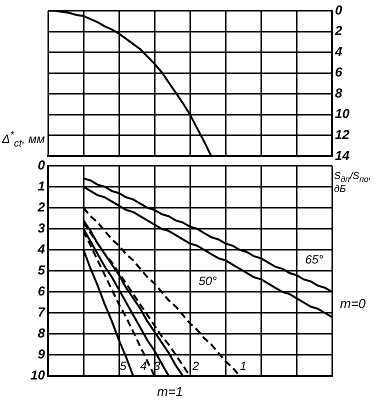 This screenshot has width=379, height=405. What do you see at coordinates (342, 134) in the screenshot?
I see `y-tick-label: 12` at bounding box center [342, 134].